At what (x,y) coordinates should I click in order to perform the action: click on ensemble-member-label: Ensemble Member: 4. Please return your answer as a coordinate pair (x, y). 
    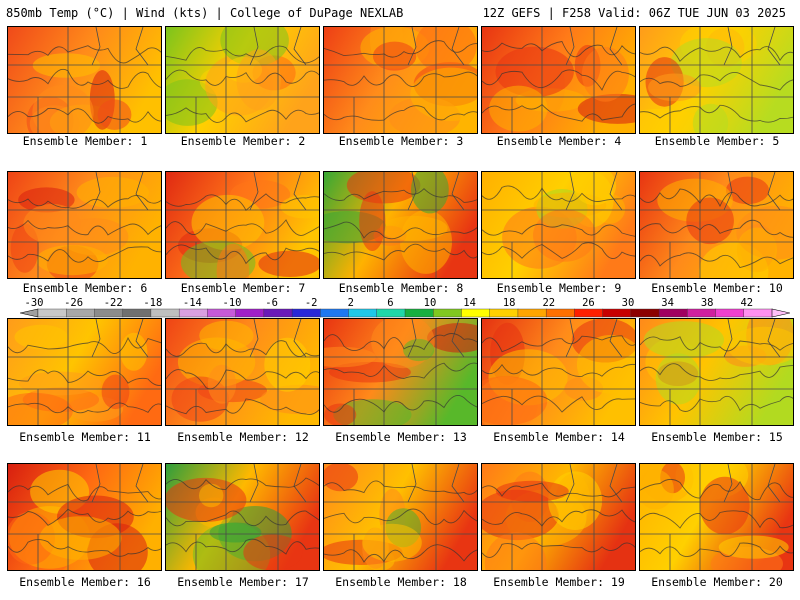
    Looking at the image, I should click on (559, 141).